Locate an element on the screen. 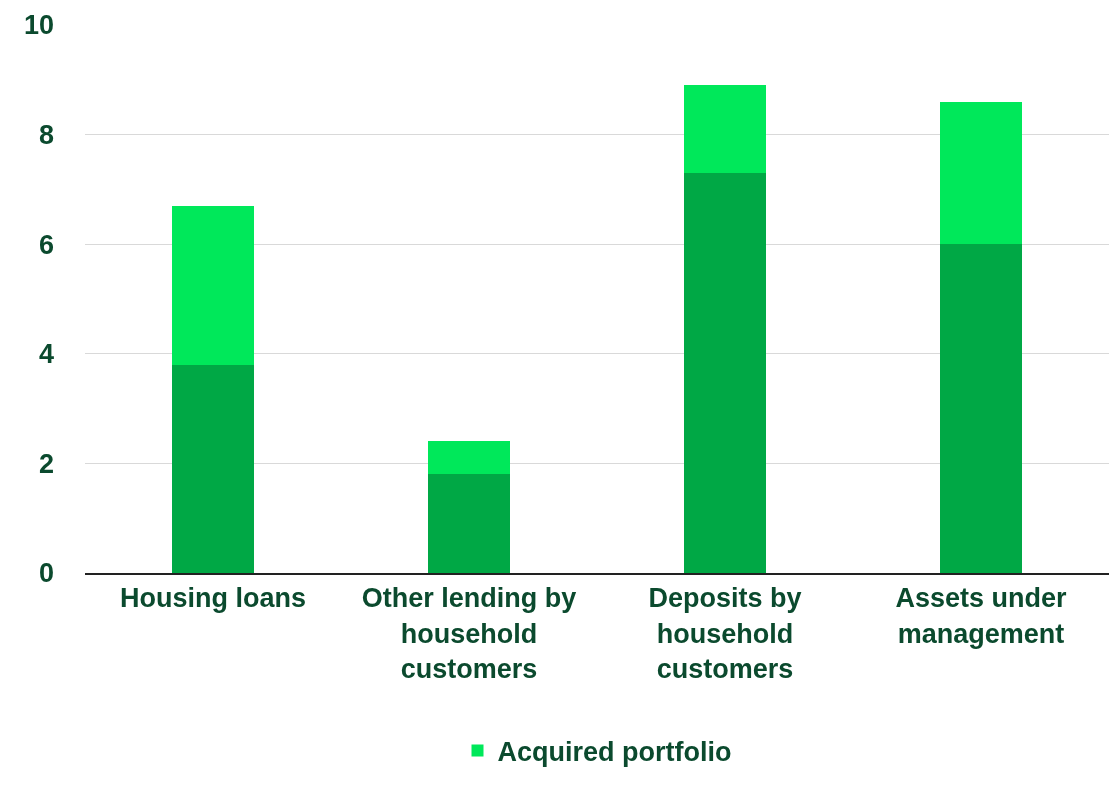 The width and height of the screenshot is (1119, 785). x-tick-label: Assets under management is located at coordinates (981, 616).